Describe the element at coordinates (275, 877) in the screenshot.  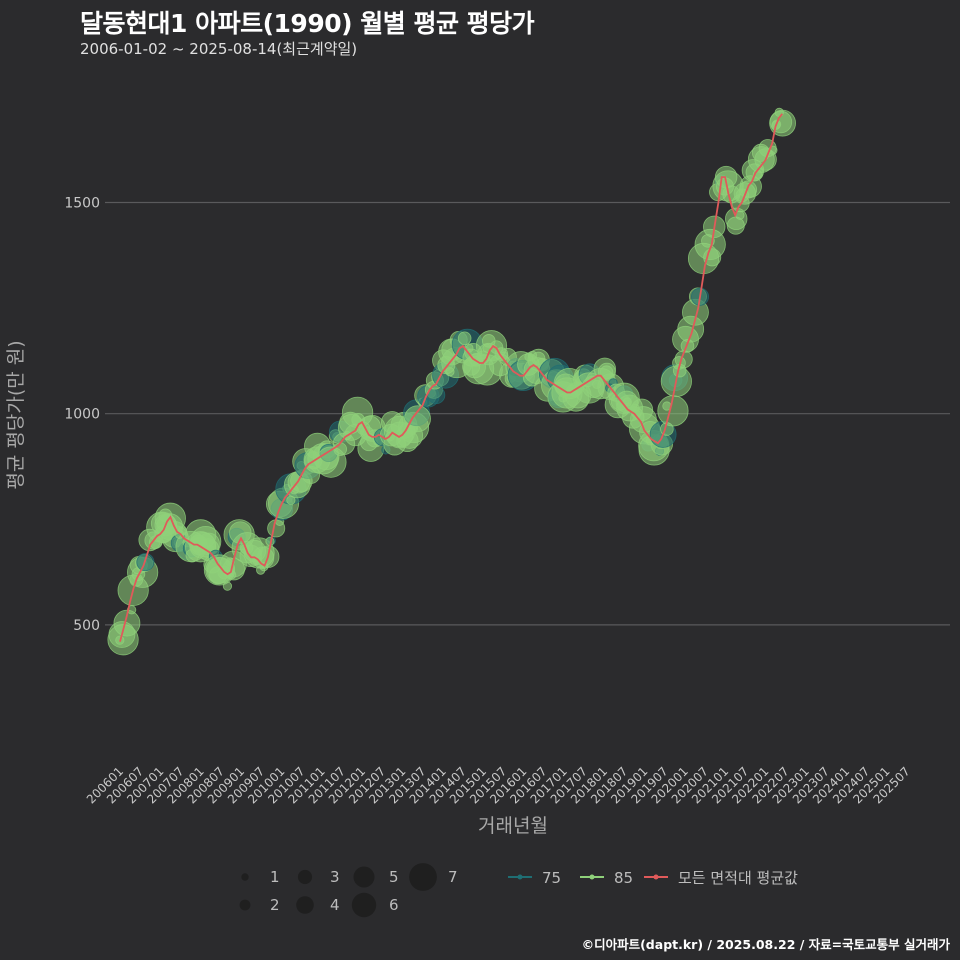
I see `legend-size-label: 1` at that location.